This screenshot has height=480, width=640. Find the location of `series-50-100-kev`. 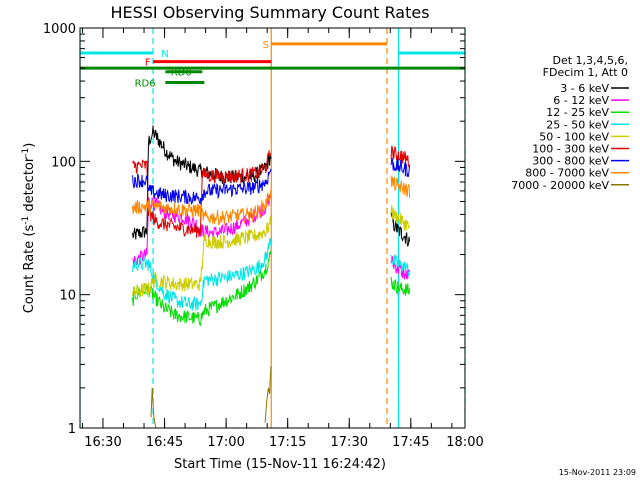

series-50-100-kev is located at coordinates (271, 250).